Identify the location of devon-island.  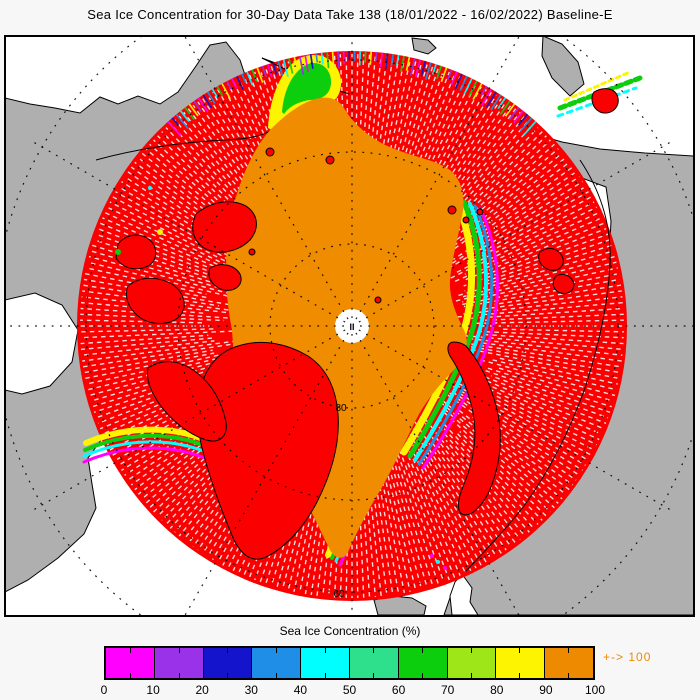
(225, 277).